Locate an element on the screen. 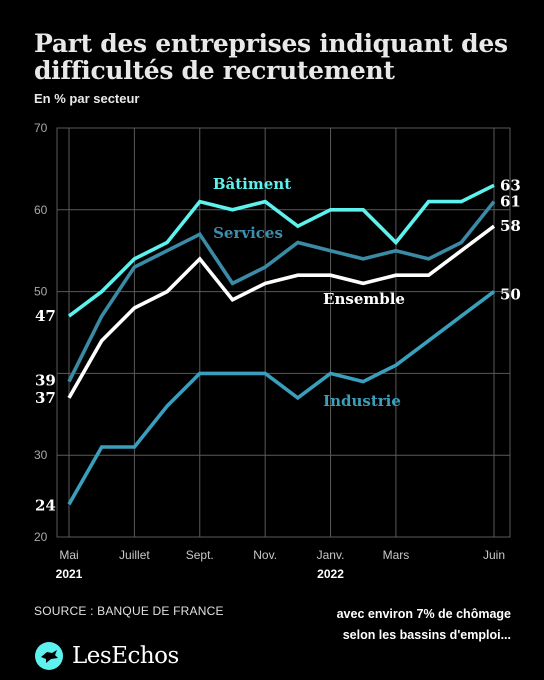  start-value-label: 24 is located at coordinates (45, 505).